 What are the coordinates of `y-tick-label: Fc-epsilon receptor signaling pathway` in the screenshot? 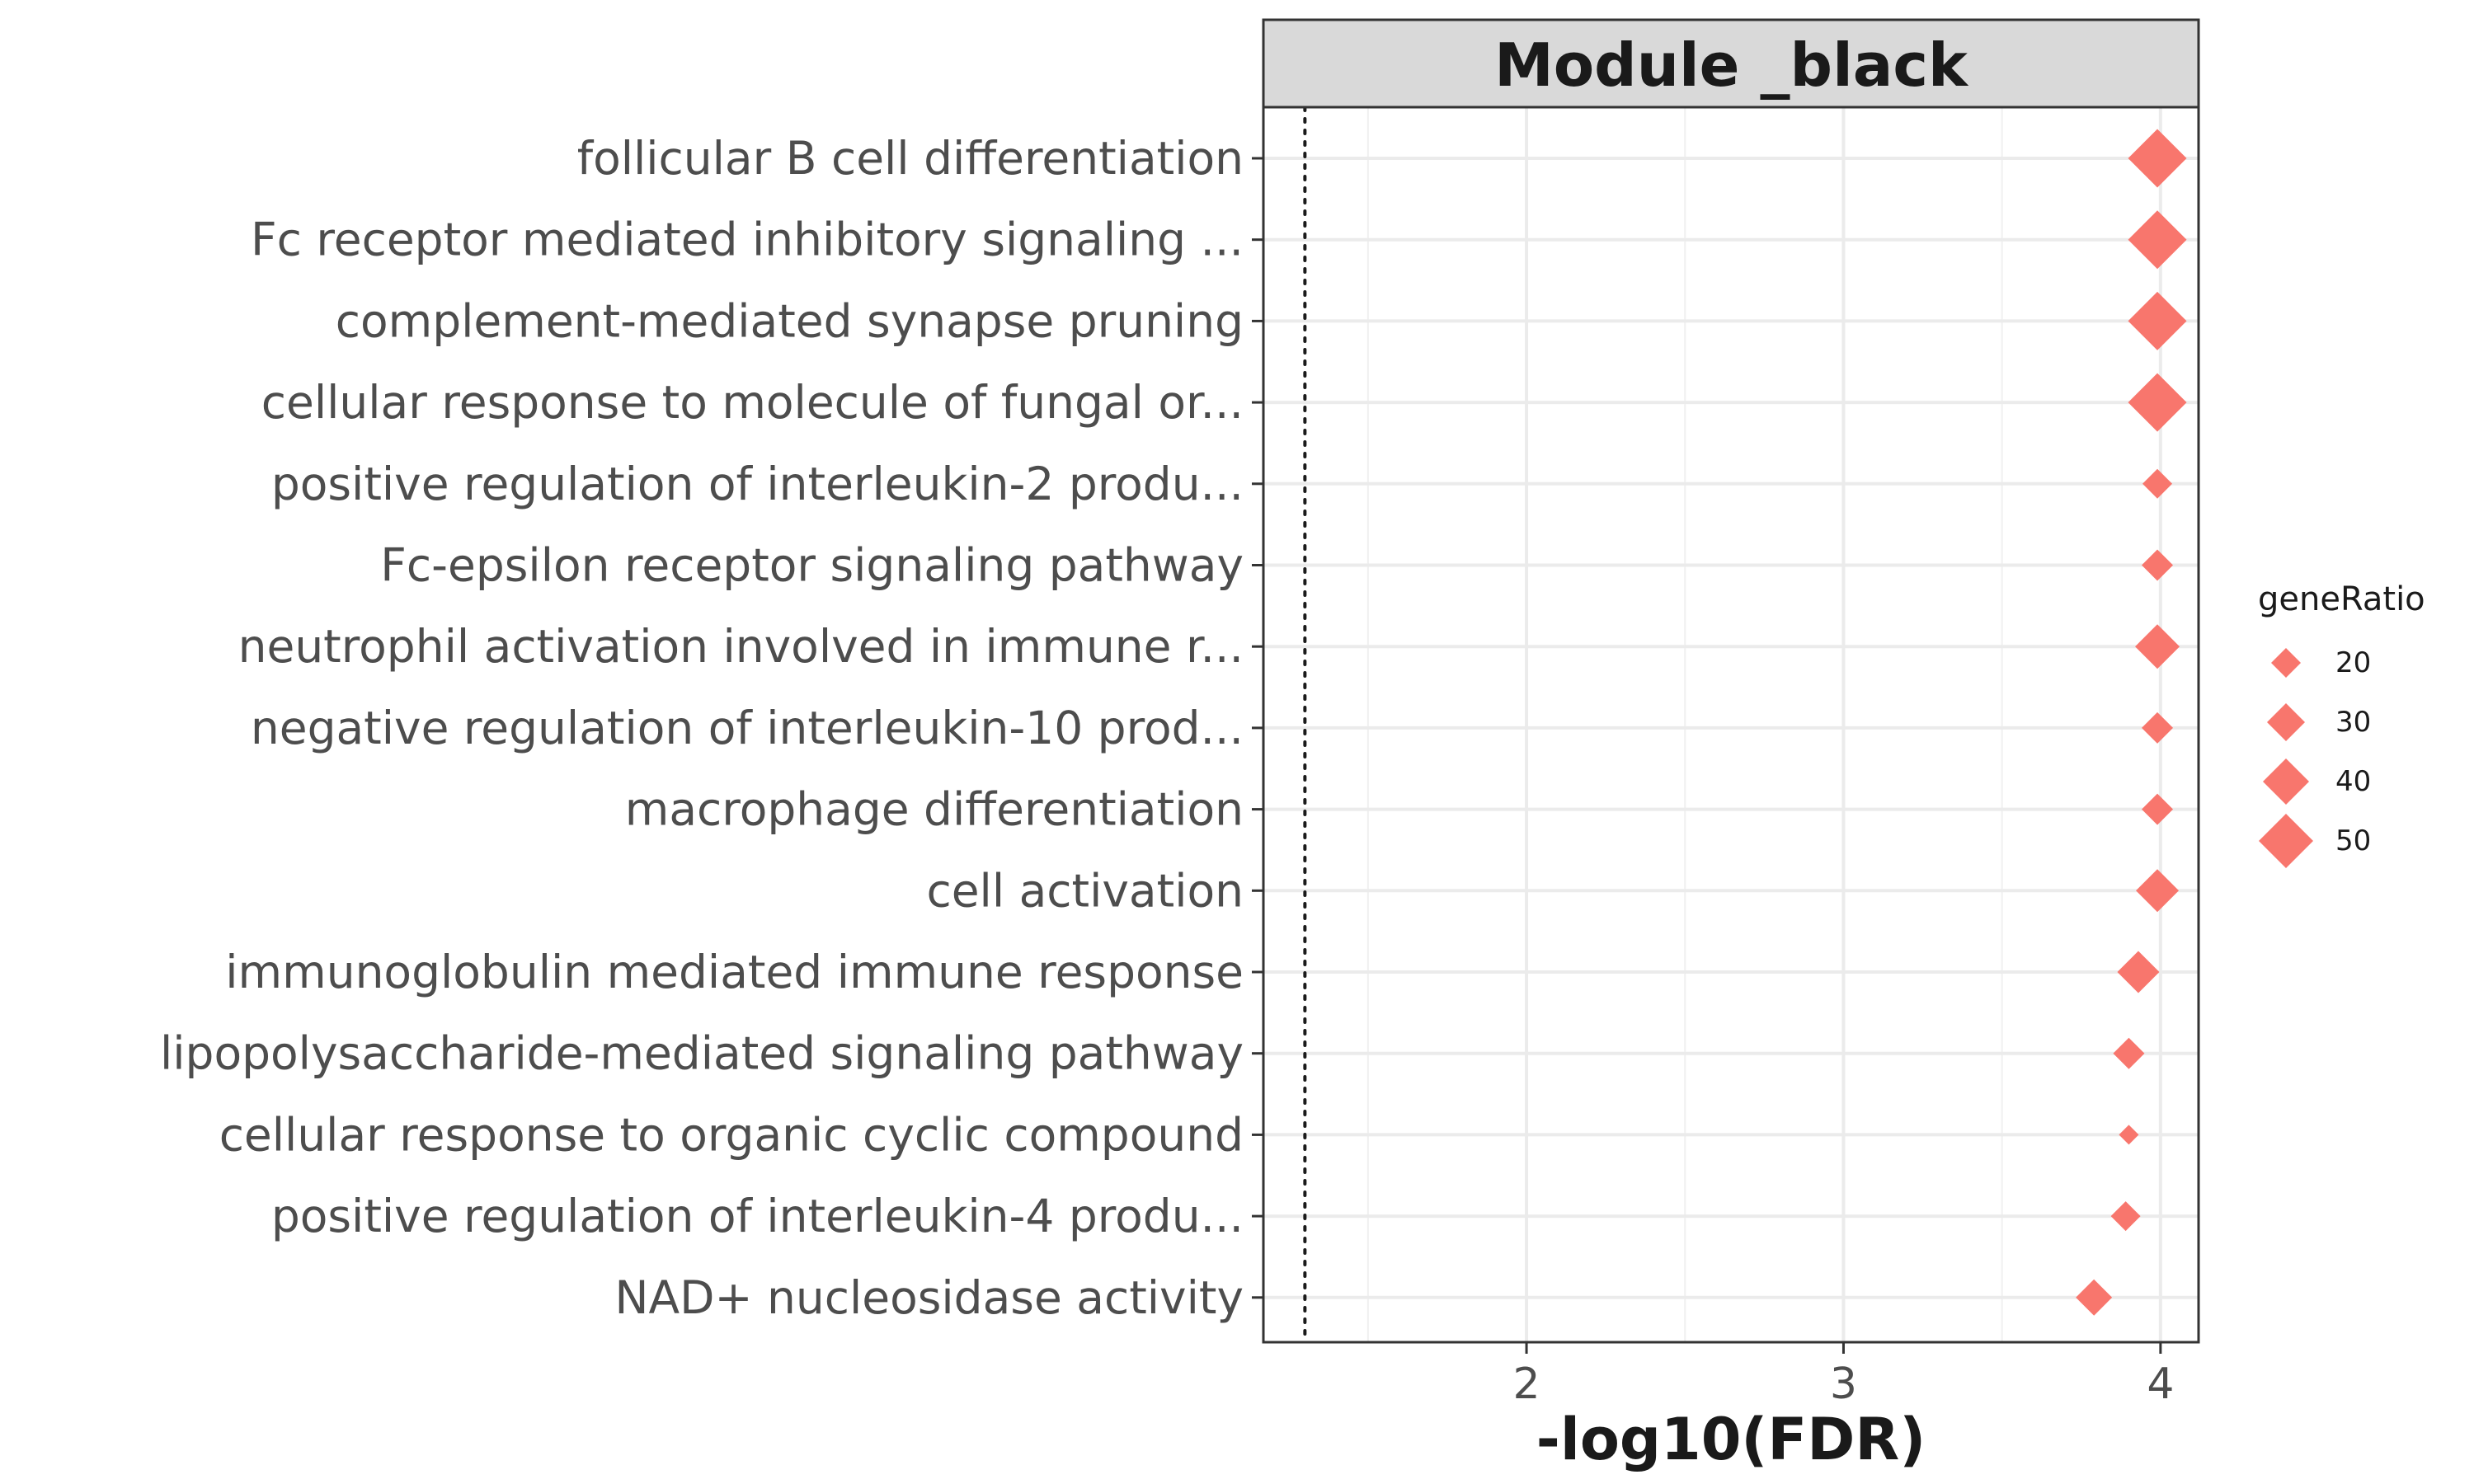 It's located at (812, 565).